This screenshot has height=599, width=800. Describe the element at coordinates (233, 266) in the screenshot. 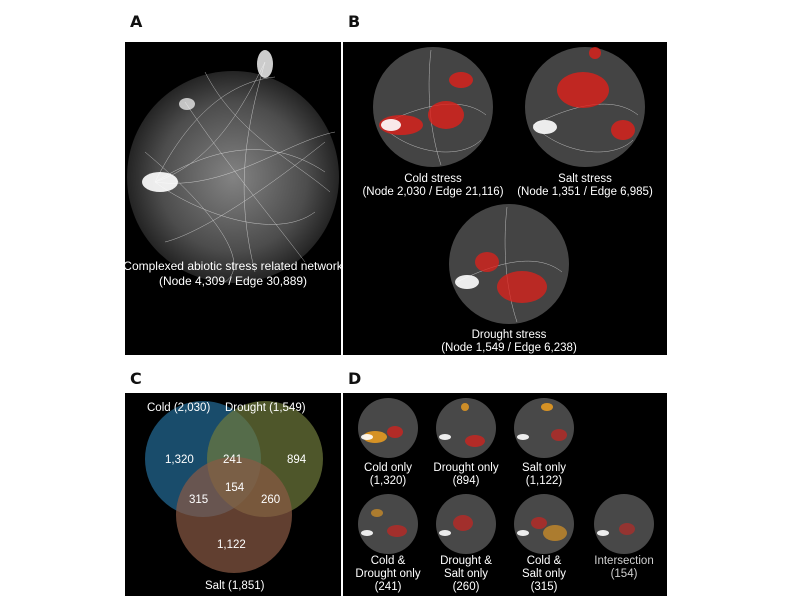

I see `panel-a-caption-line1: Complexed abiotic stress related network` at that location.